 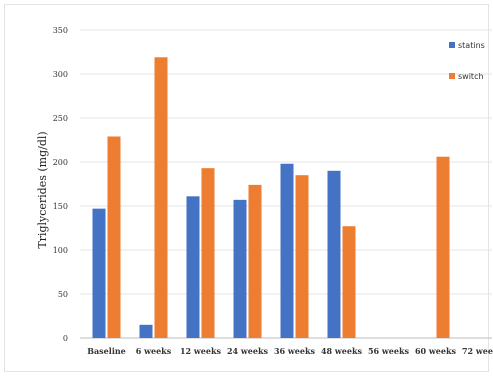 I want to click on legend: statins switch, so click(x=467, y=61).